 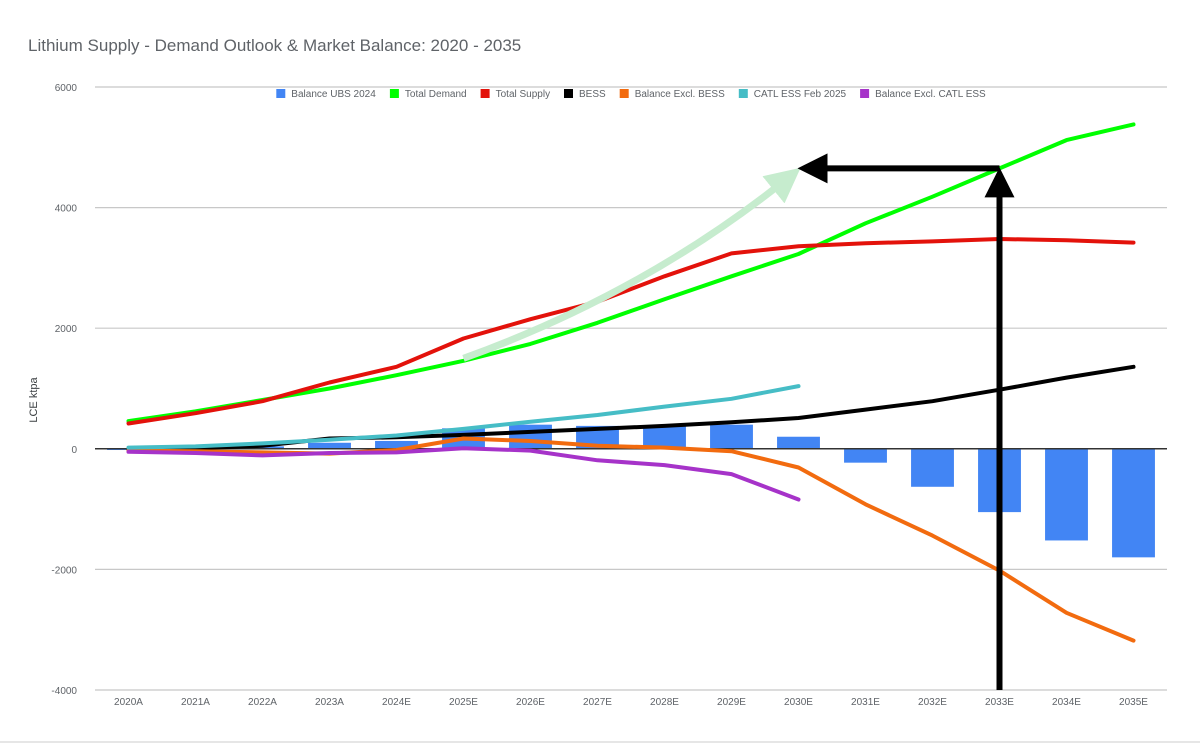 What do you see at coordinates (597, 702) in the screenshot?
I see `x-tick-label: 2027E` at bounding box center [597, 702].